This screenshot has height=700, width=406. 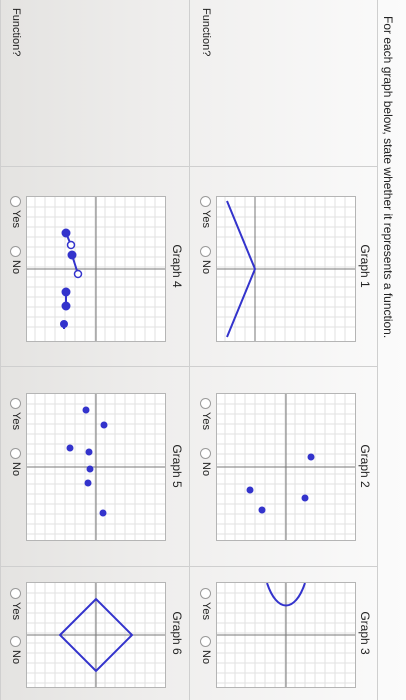 I want to click on graph-5-no-option: No, so click(x=16, y=462).